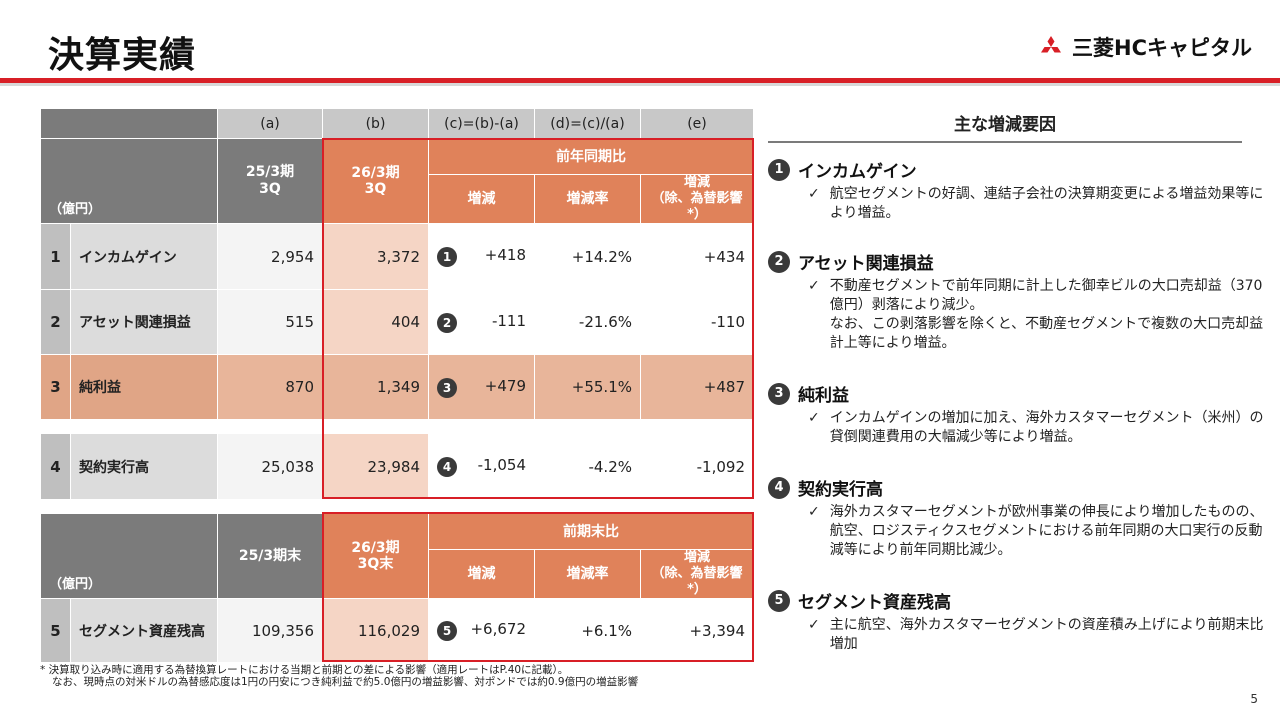  What do you see at coordinates (587, 630) in the screenshot?
I see `value-rate: +6.1%` at bounding box center [587, 630].